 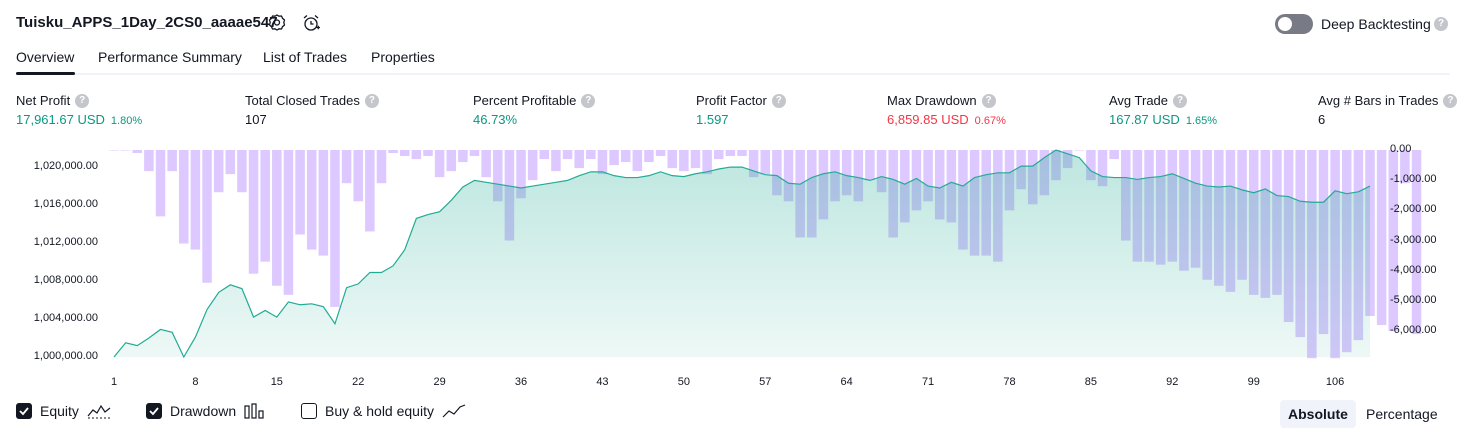 I want to click on alarm-add-icon, so click(x=311, y=23).